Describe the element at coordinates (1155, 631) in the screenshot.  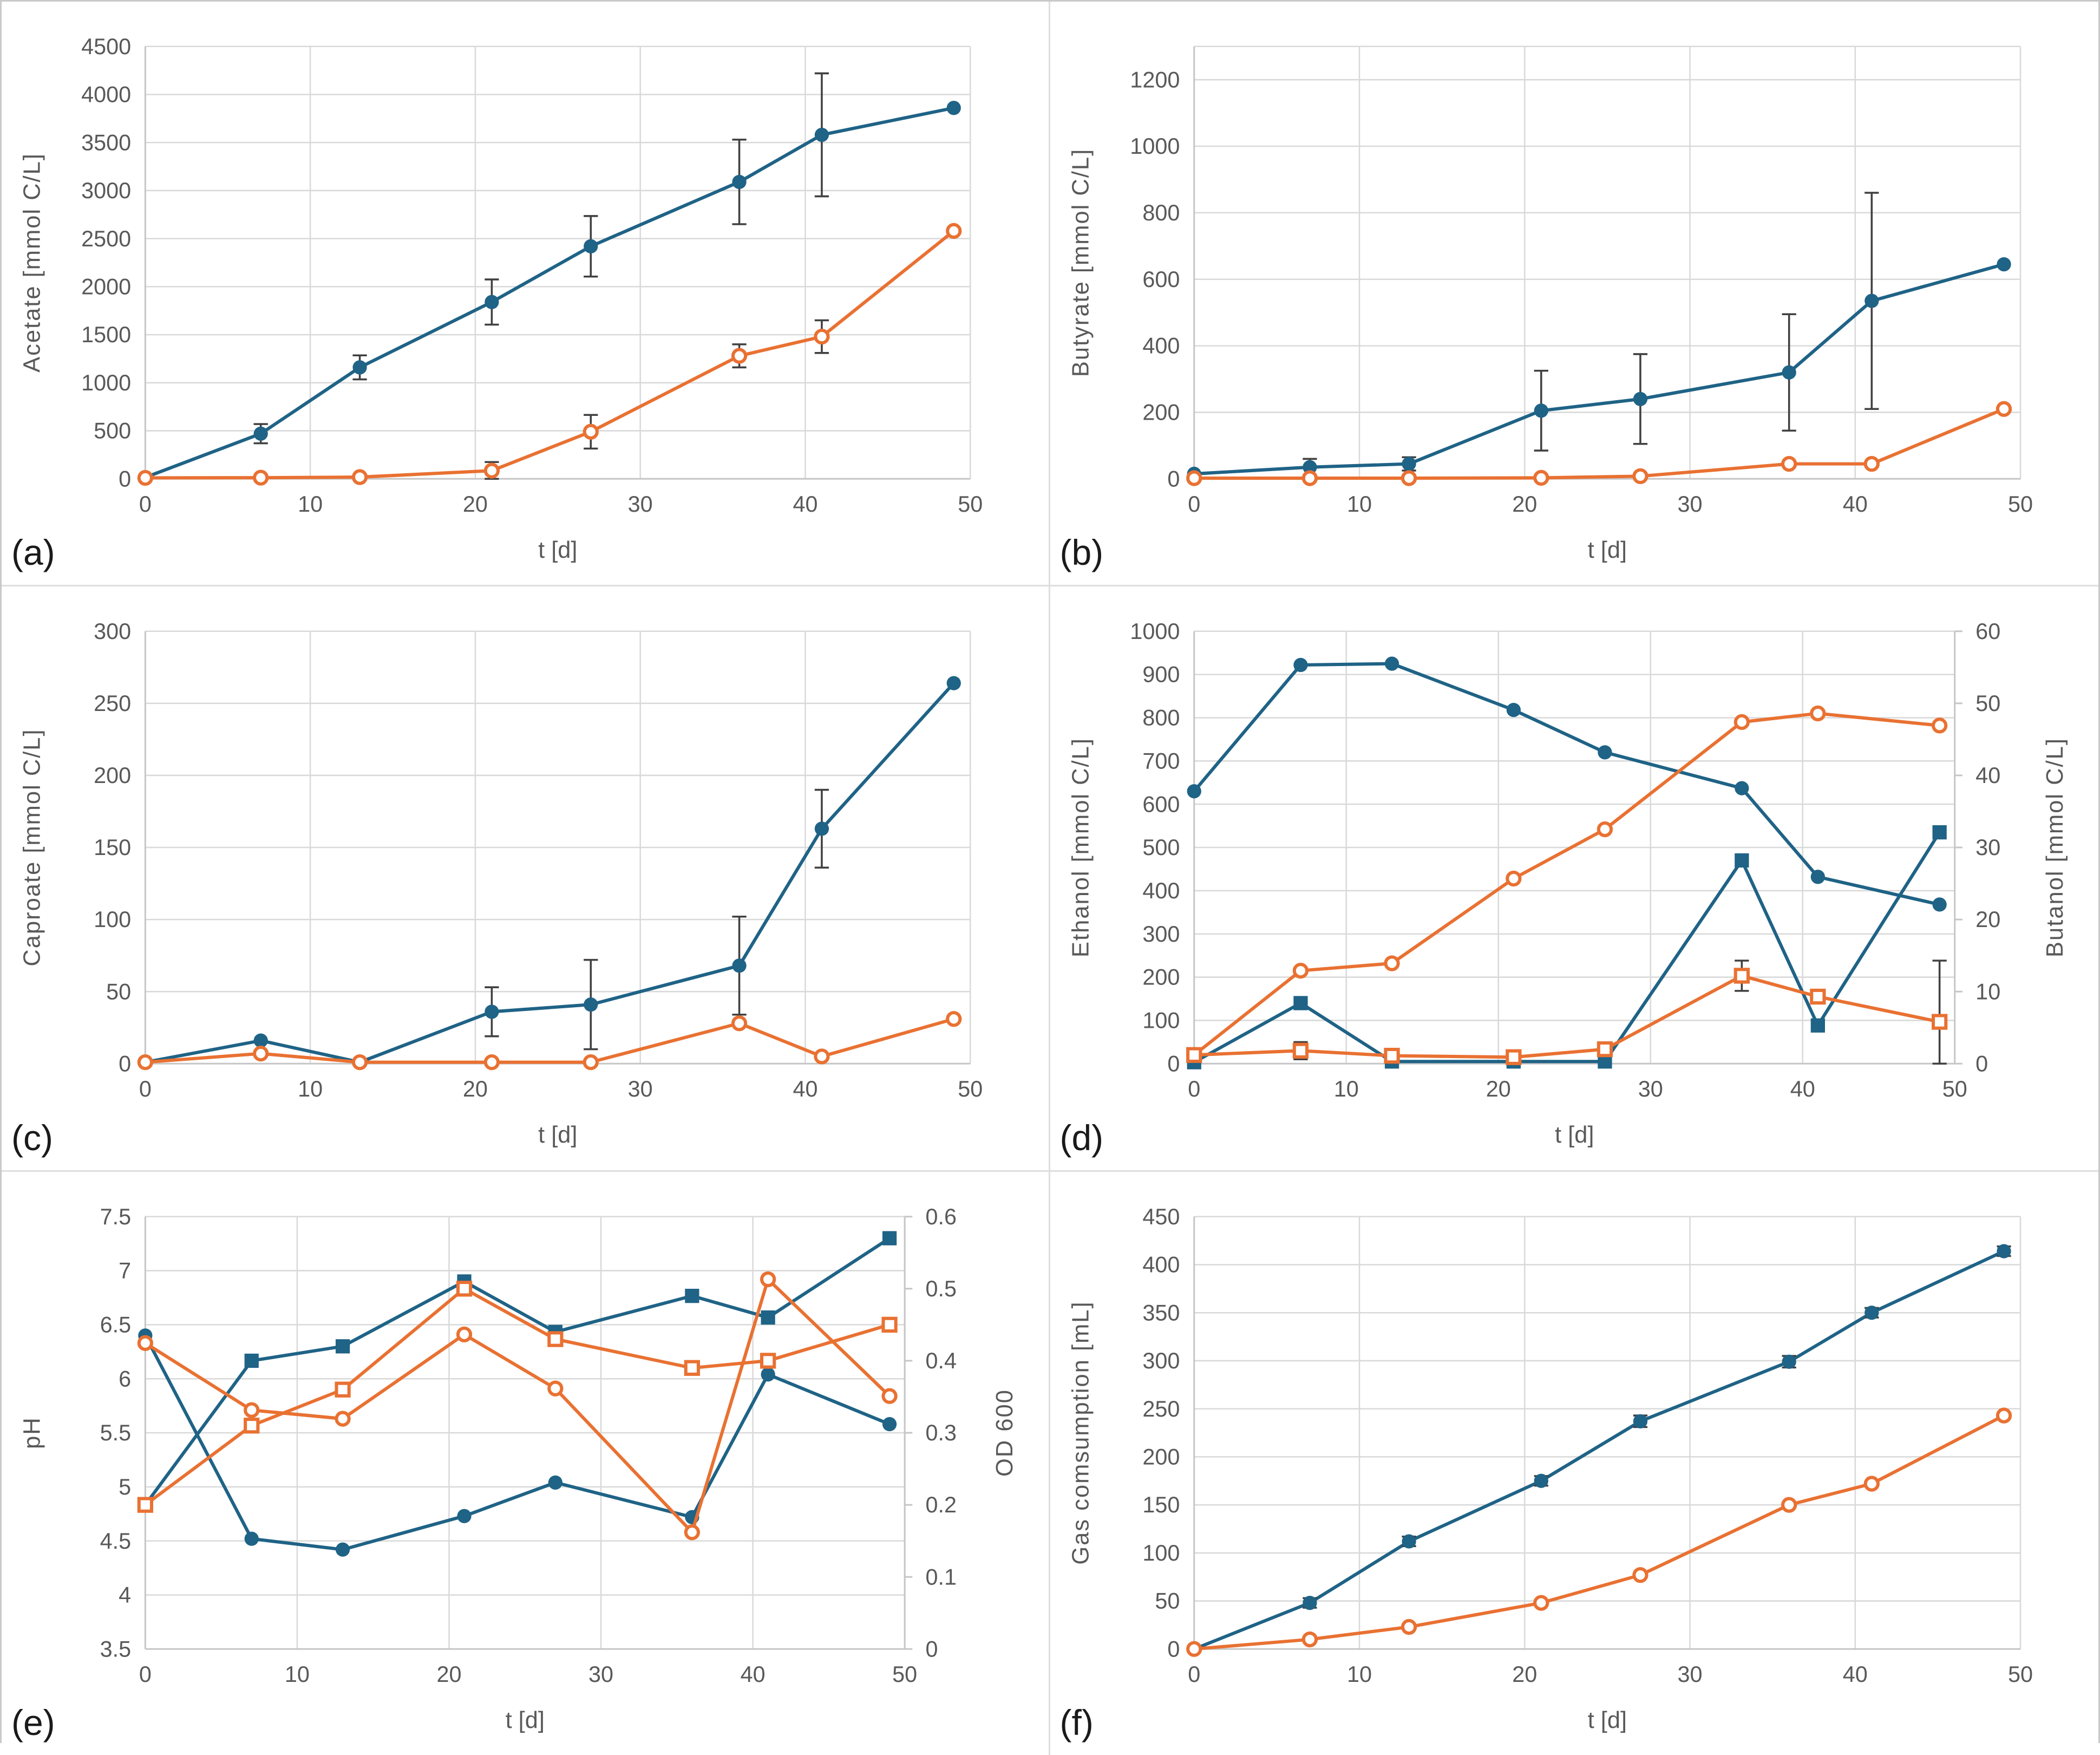
I see `y-left-tick-label: 1000` at that location.